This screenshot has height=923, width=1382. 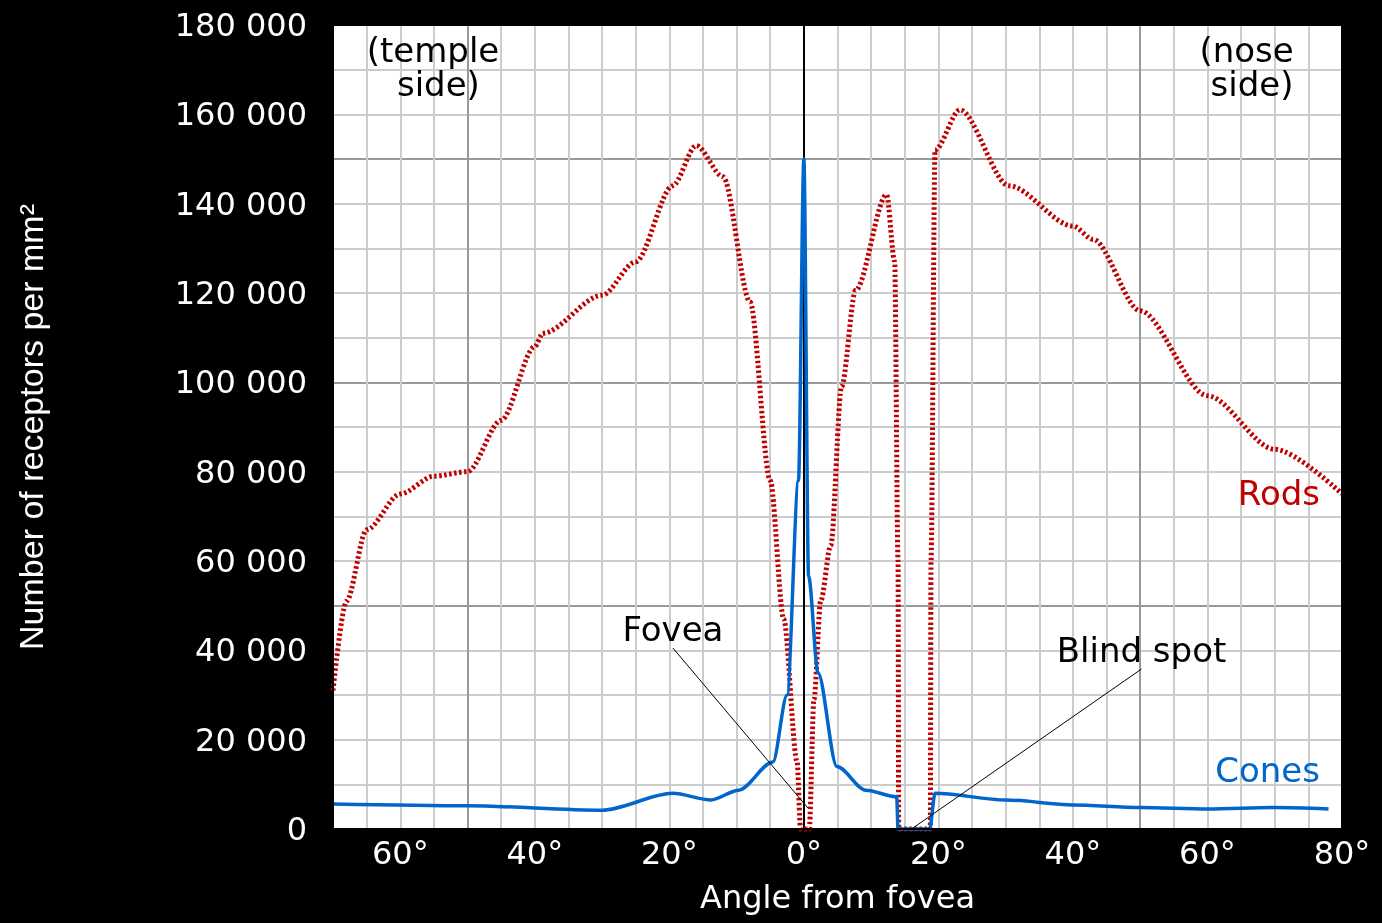 I want to click on y-tick-label: 160 000, so click(x=240, y=114).